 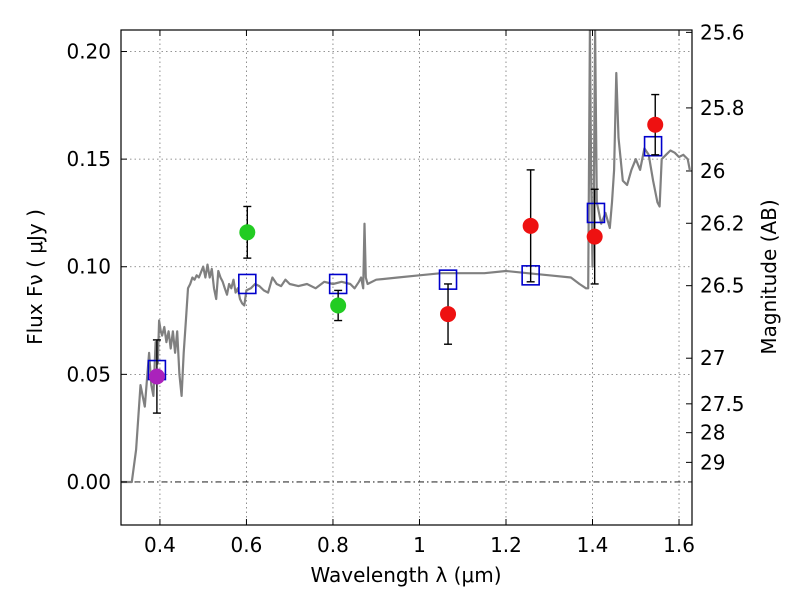 I want to click on y-tick-label: 0.05, so click(x=88, y=374).